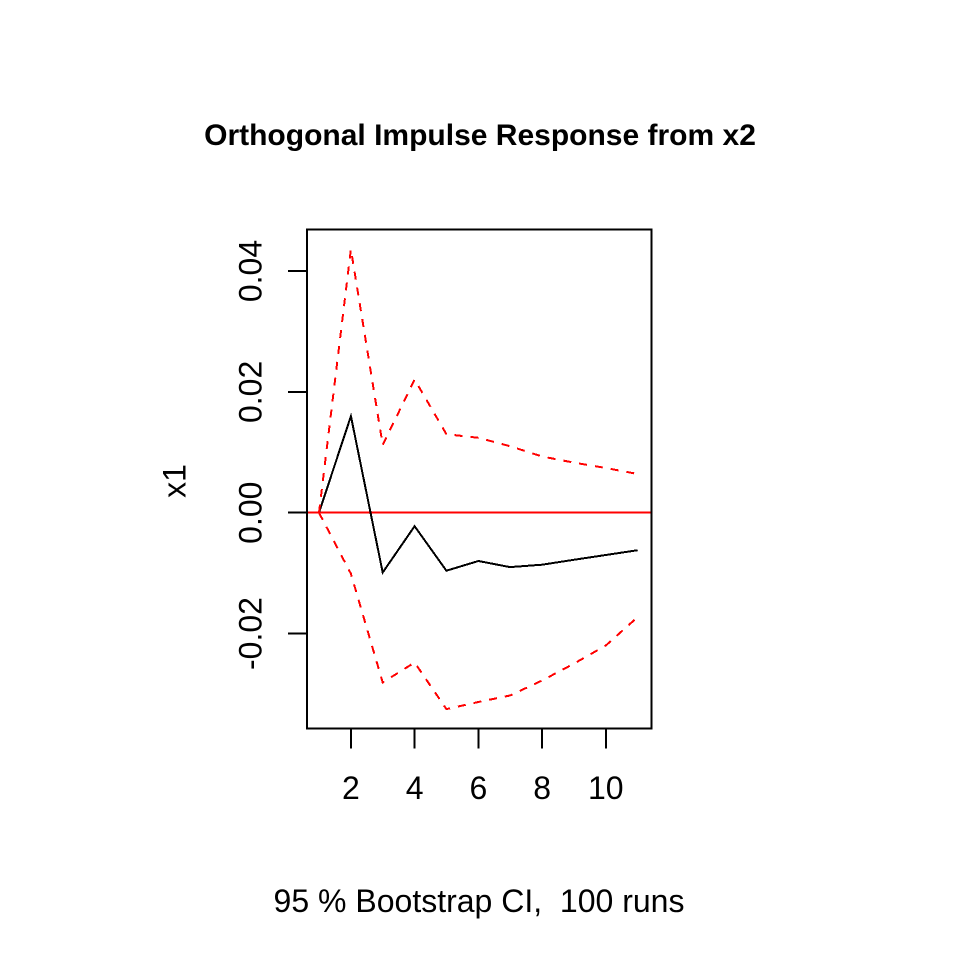 The image size is (960, 960). What do you see at coordinates (479, 788) in the screenshot?
I see `svg-text: 6` at bounding box center [479, 788].